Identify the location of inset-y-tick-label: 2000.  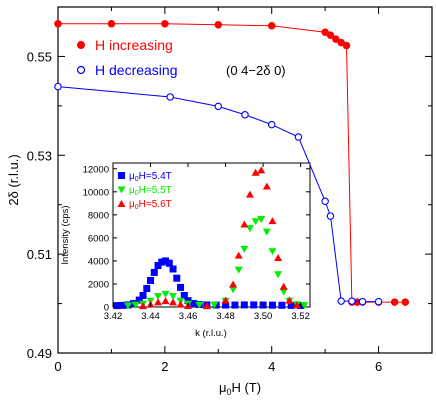
(98, 284).